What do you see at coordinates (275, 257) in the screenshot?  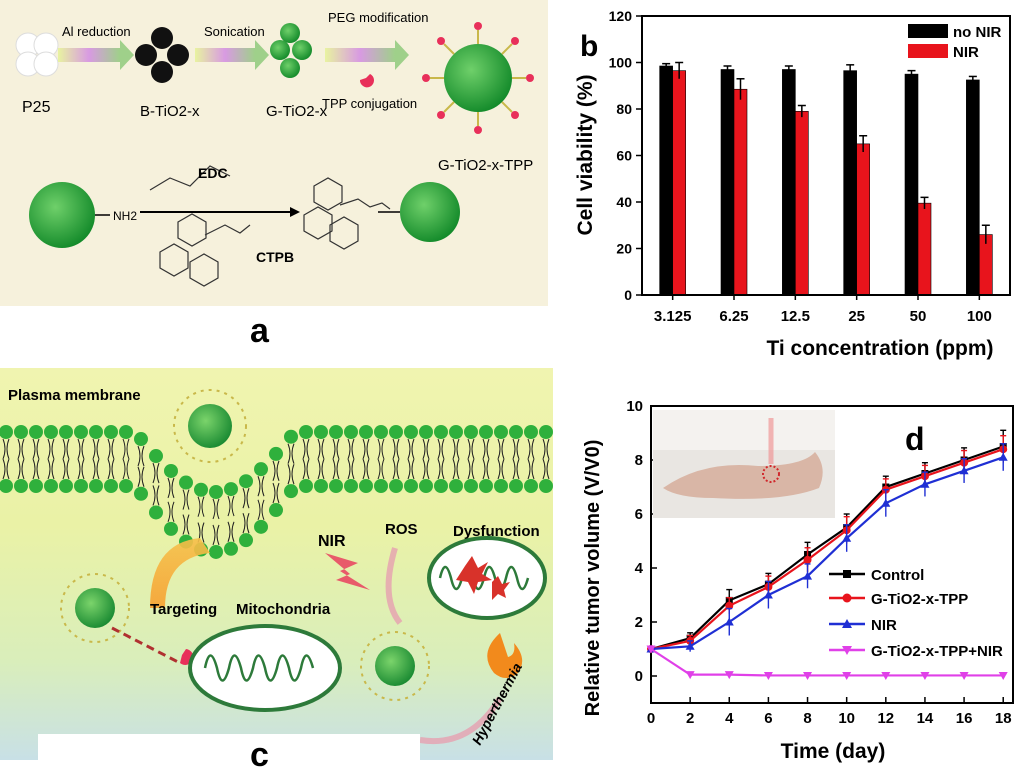 I see `label-ctpb: CTPB` at bounding box center [275, 257].